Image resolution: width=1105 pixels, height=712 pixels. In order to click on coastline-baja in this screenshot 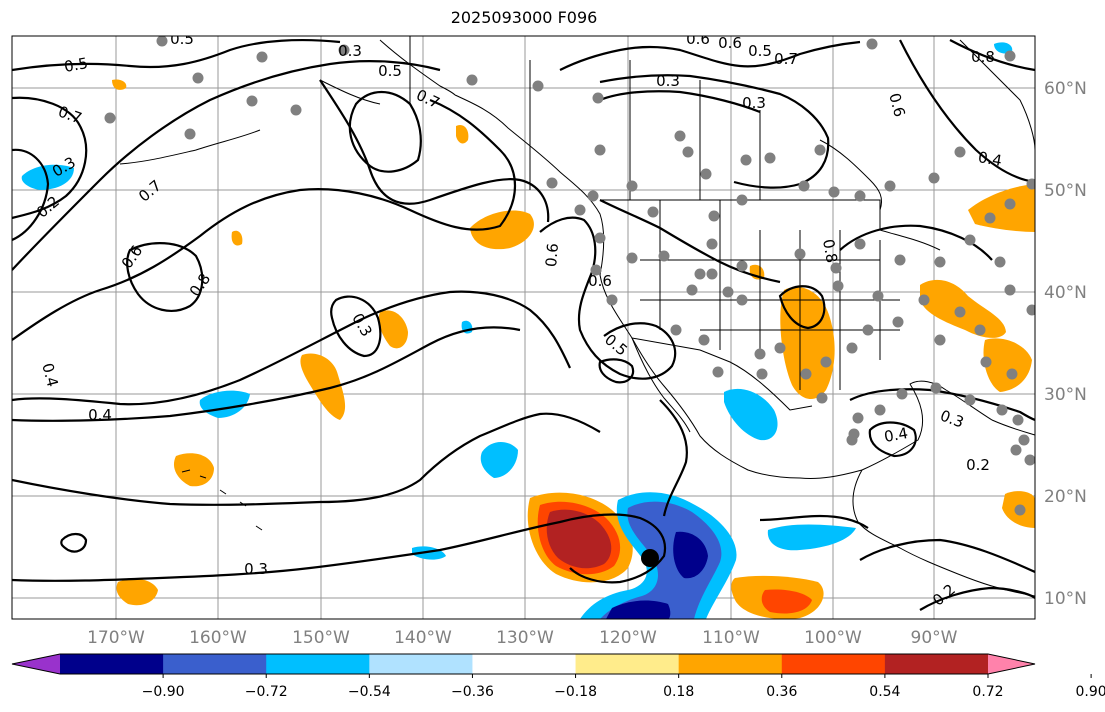, I will do `click(661, 385)`.